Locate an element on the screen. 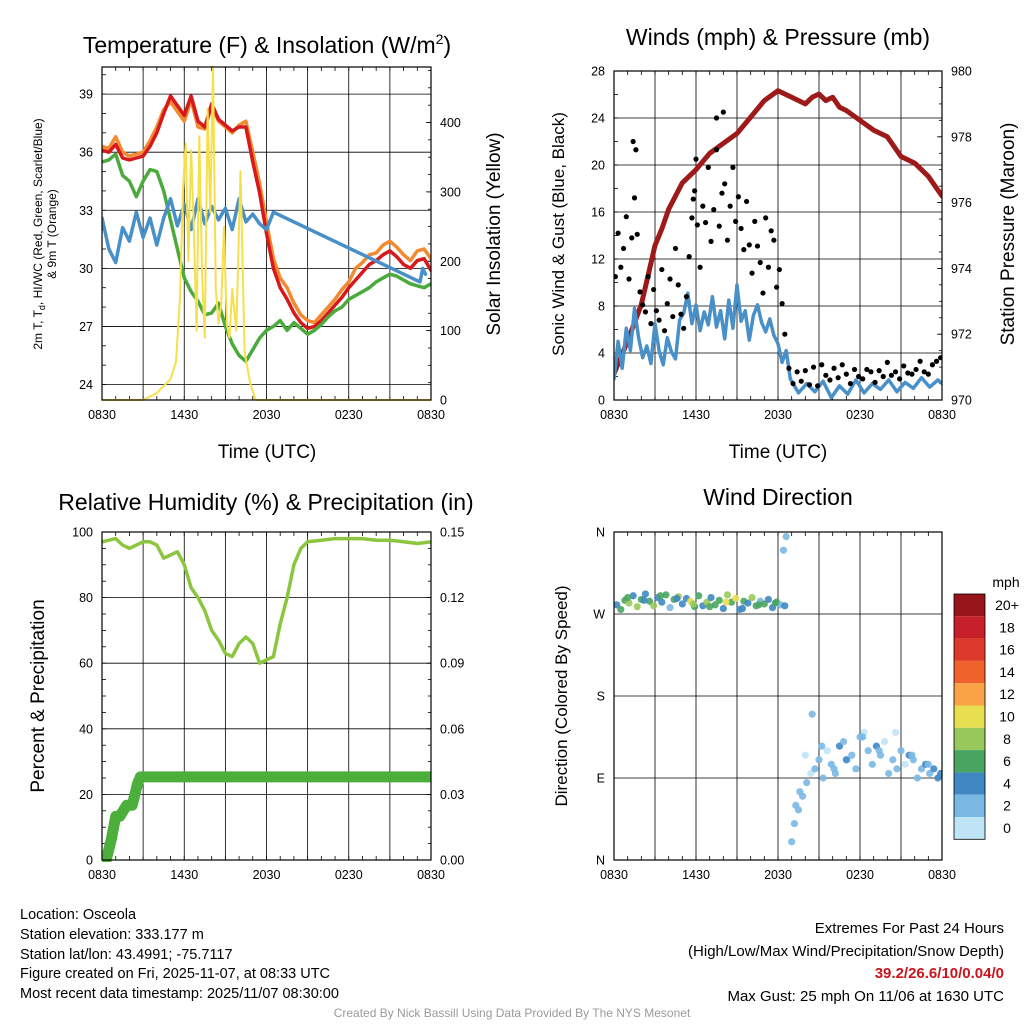  temp-y-tick-label: 39 is located at coordinates (86, 95).